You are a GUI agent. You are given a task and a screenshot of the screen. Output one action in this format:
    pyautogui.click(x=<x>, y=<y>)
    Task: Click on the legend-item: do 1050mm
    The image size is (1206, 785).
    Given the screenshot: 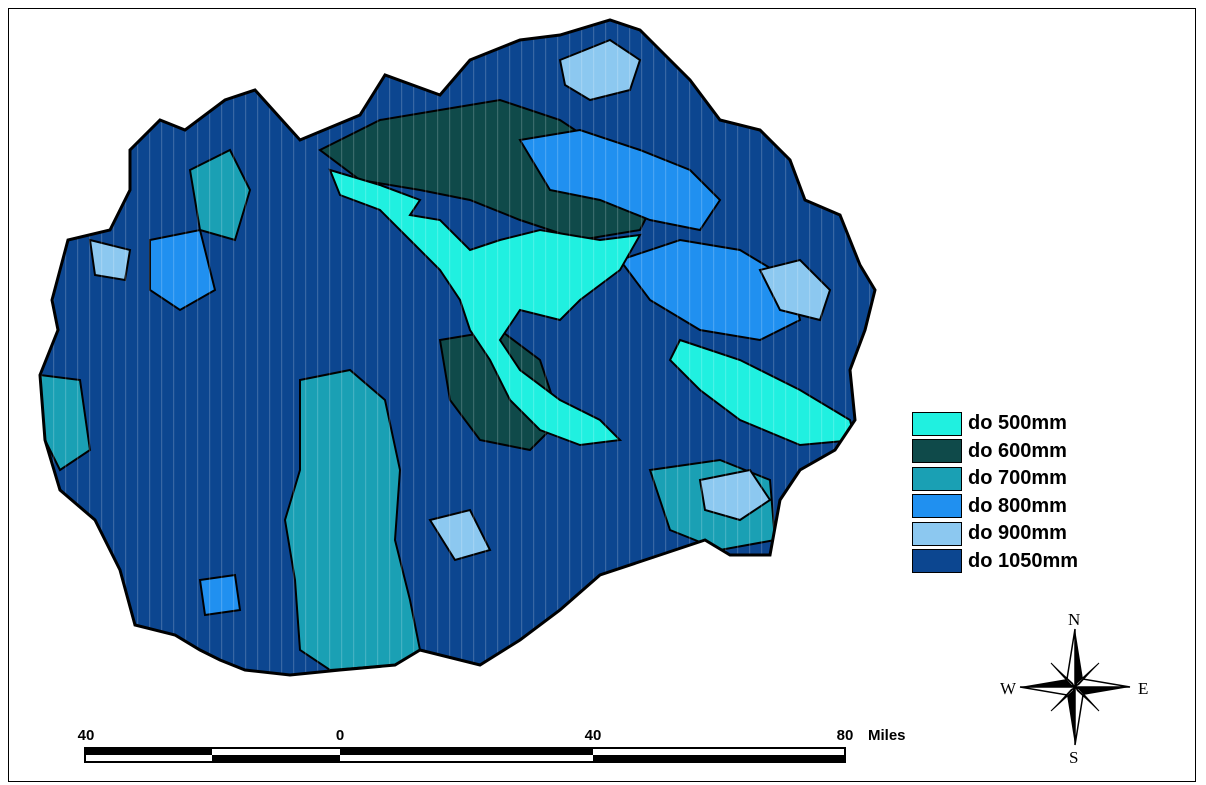 What is the action you would take?
    pyautogui.click(x=995, y=562)
    